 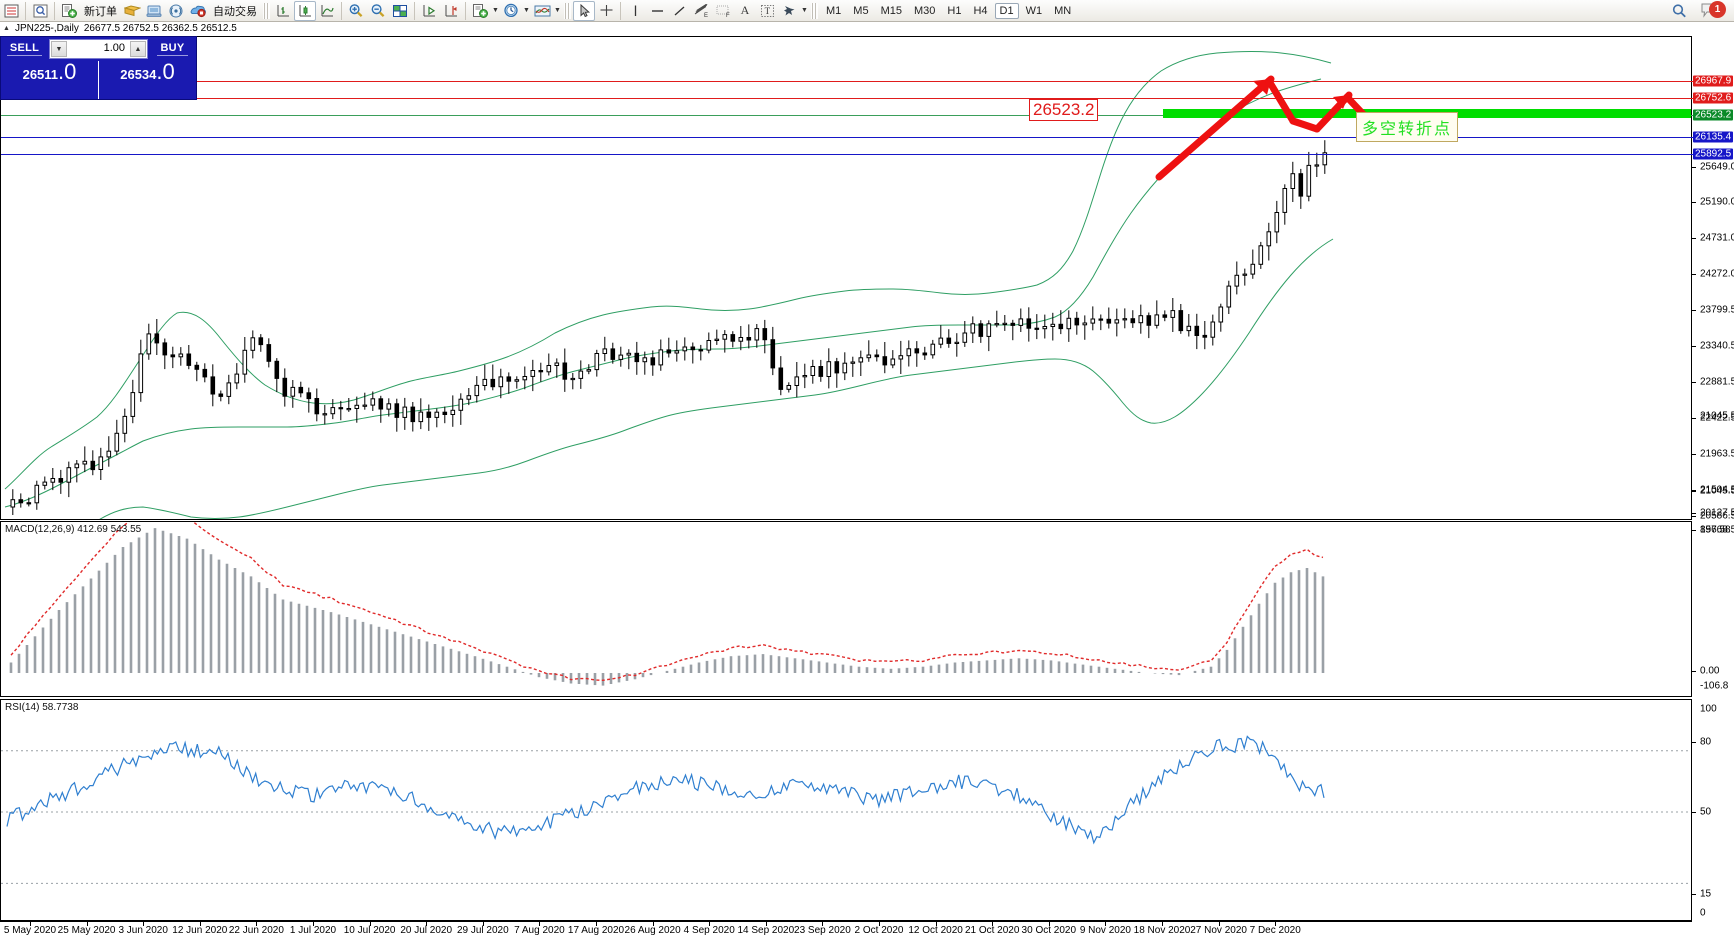 I want to click on price-tag-annotation: 26523.2, so click(x=1064, y=110).